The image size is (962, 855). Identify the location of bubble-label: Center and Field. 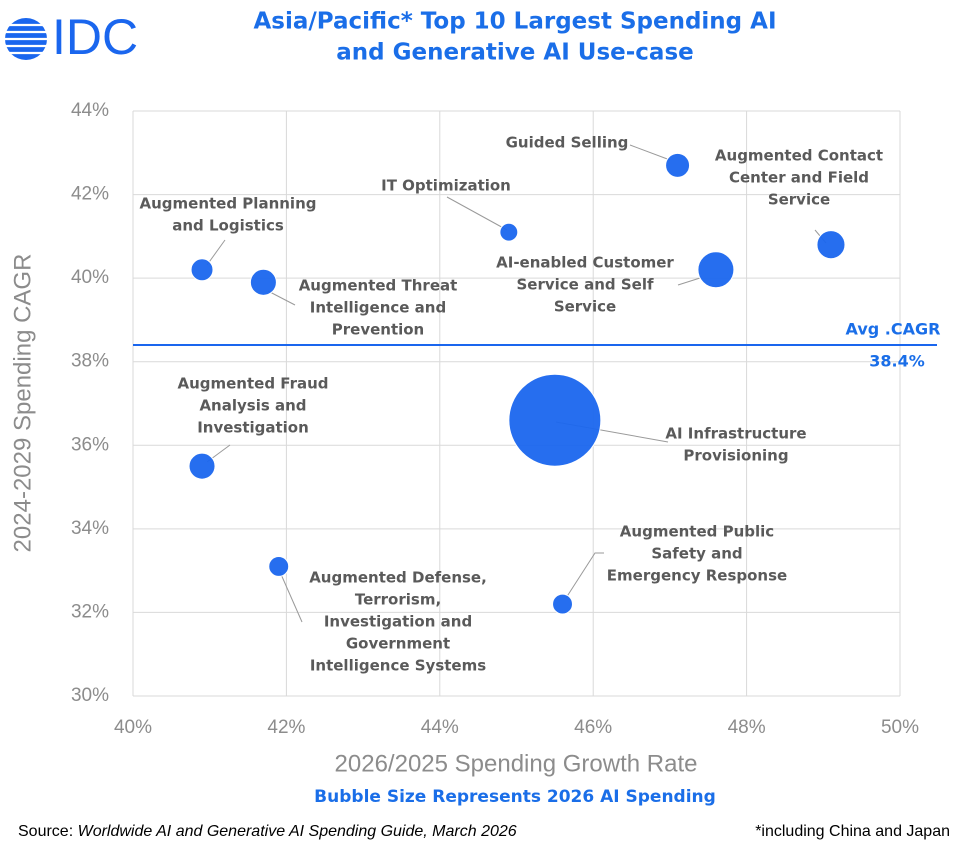
(799, 178).